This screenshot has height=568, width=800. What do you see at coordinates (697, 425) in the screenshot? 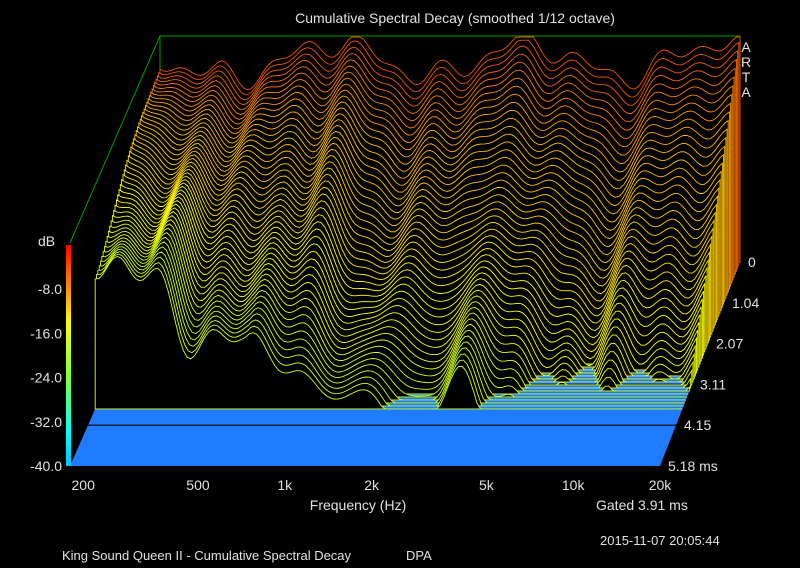
I see `time-tick-label: 4.15` at bounding box center [697, 425].